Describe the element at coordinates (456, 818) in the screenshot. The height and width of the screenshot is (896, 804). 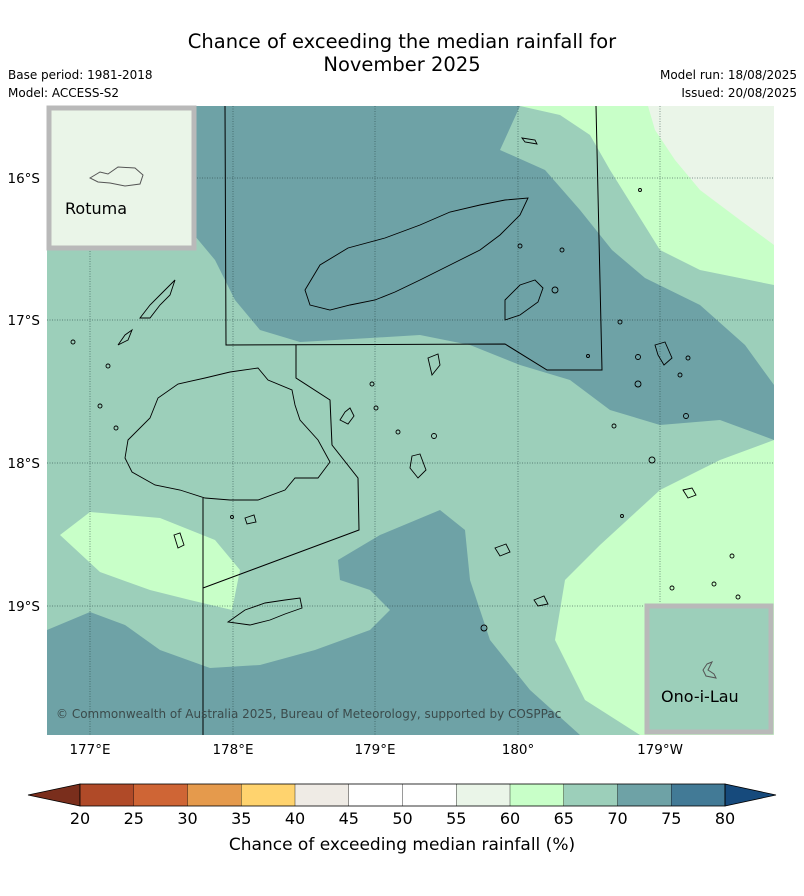
I see `colorbar-tick-55: 55` at that location.